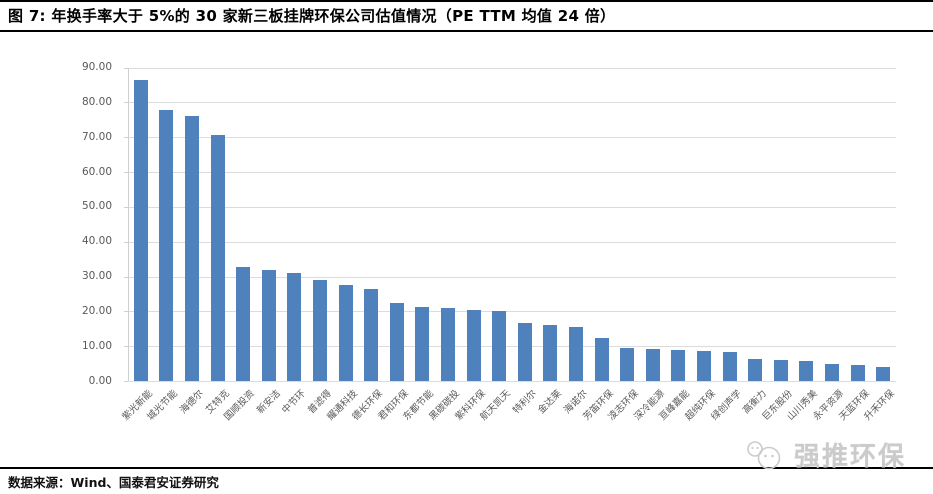 The height and width of the screenshot is (494, 933). Describe the element at coordinates (96, 206) in the screenshot. I see `y-axis-tick-label: 50.00` at that location.